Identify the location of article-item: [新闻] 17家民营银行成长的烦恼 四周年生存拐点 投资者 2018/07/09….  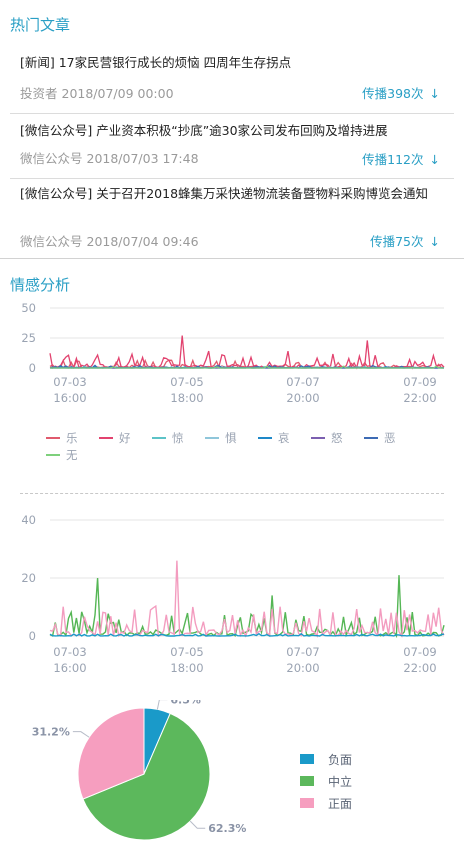
(232, 80).